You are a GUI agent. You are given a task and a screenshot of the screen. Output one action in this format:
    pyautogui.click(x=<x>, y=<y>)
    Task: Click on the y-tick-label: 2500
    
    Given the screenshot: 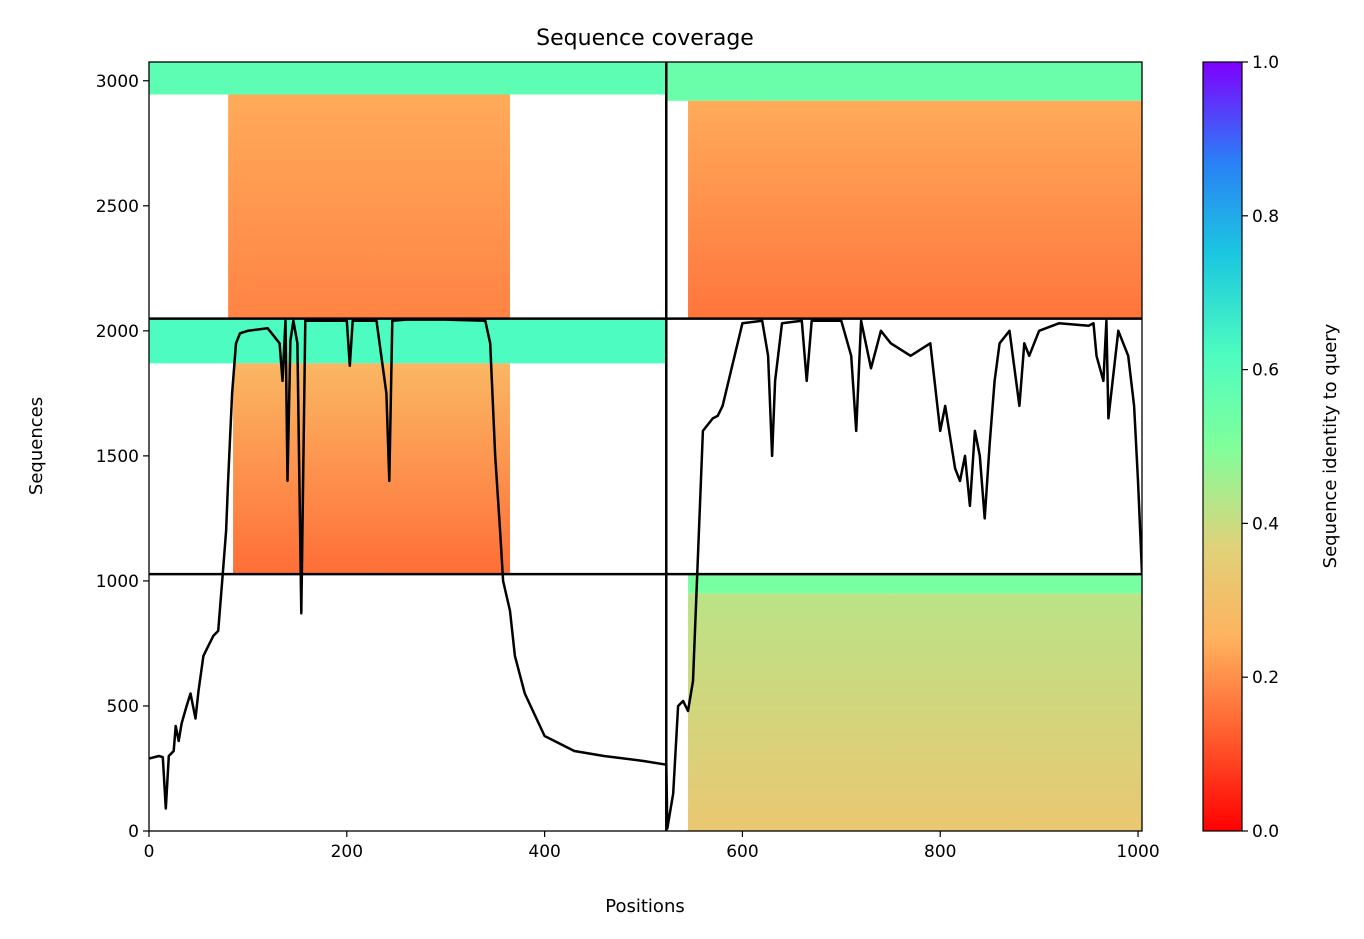 What is the action you would take?
    pyautogui.click(x=117, y=207)
    